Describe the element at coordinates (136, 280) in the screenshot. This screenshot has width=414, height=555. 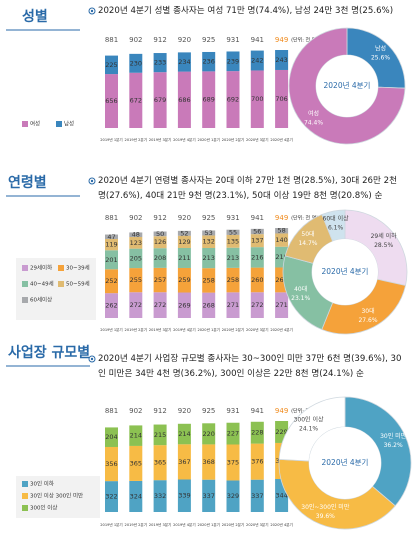
I see `bar-value-label: 255` at that location.